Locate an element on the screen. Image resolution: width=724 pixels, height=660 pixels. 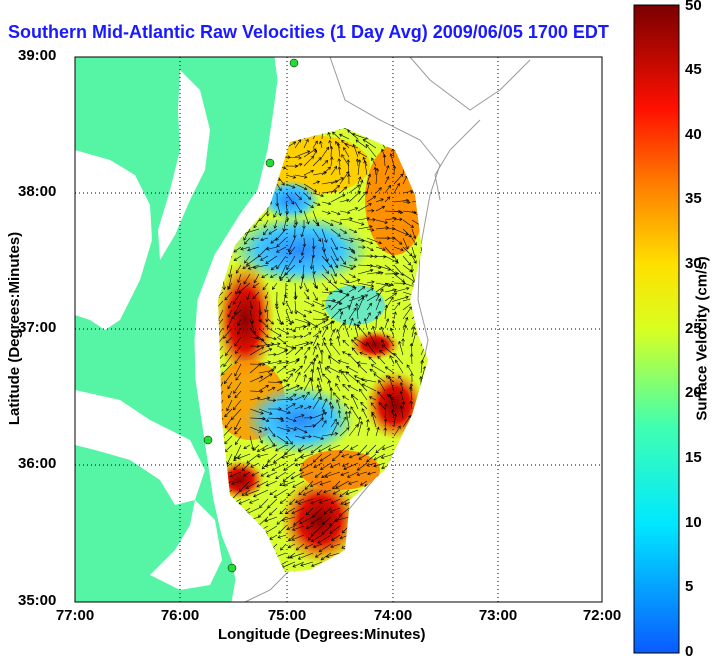
radar-station is located at coordinates (208, 440).